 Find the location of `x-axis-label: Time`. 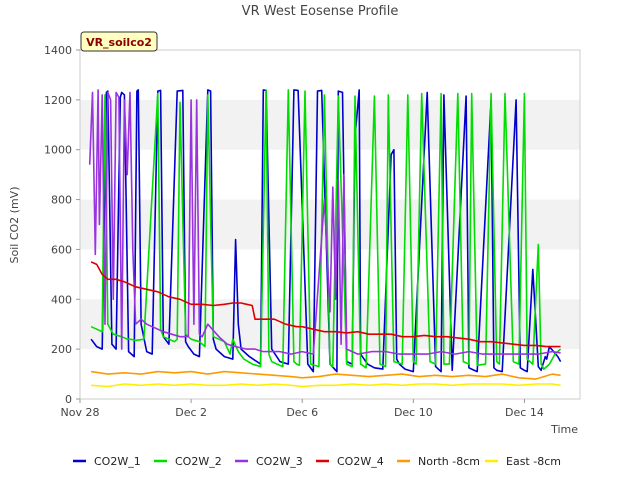

x-axis-label: Time is located at coordinates (564, 429).